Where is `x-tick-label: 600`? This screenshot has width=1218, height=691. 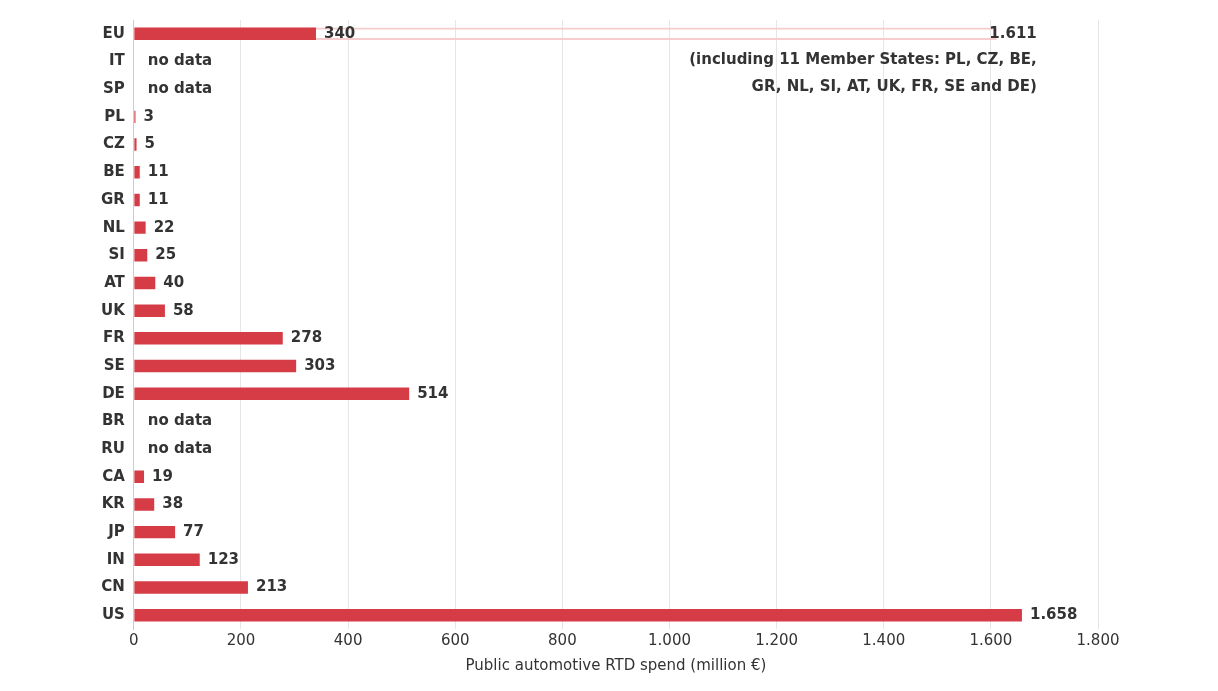
x-tick-label: 600 is located at coordinates (455, 639).